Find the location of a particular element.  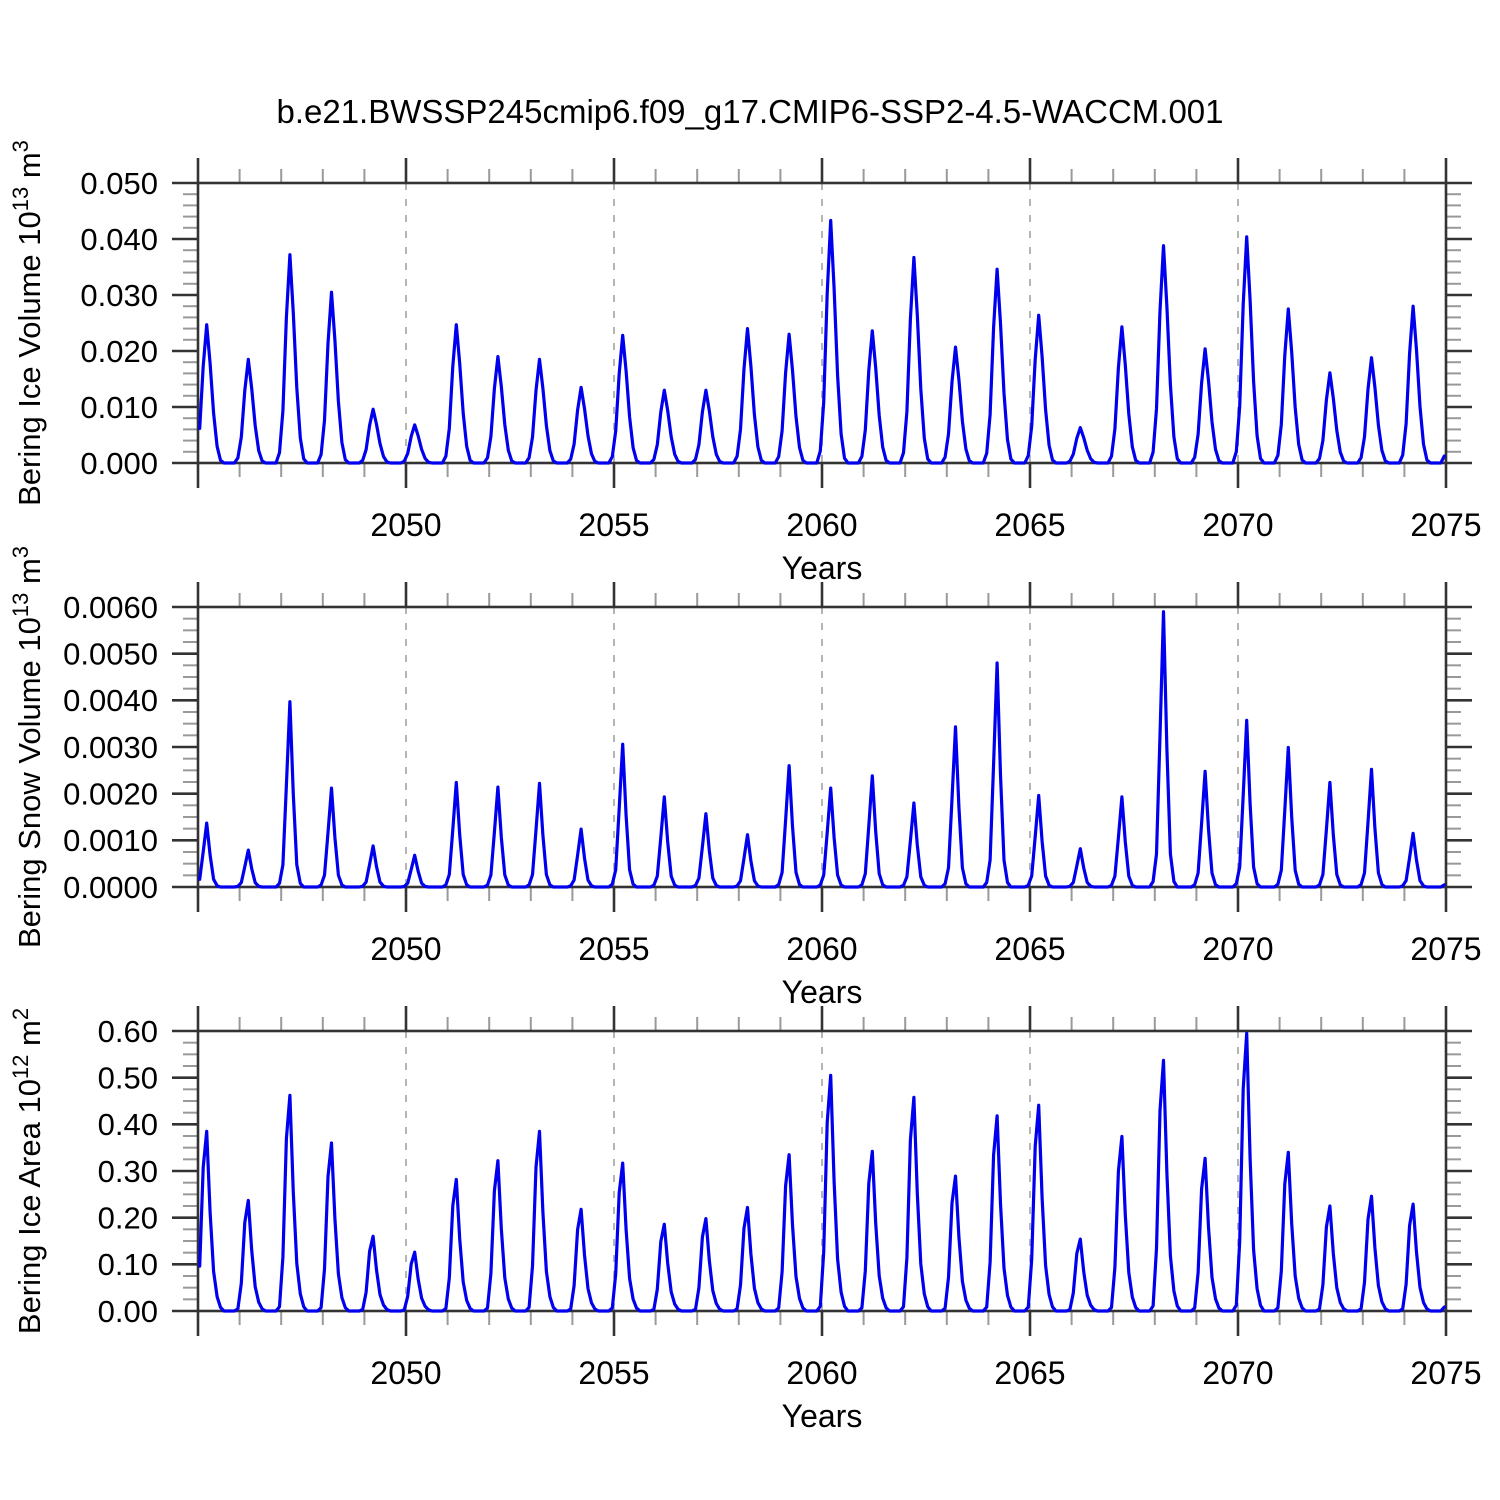

y-axis-label-text: Bering Ice Volume 10 is located at coordinates (29, 358).